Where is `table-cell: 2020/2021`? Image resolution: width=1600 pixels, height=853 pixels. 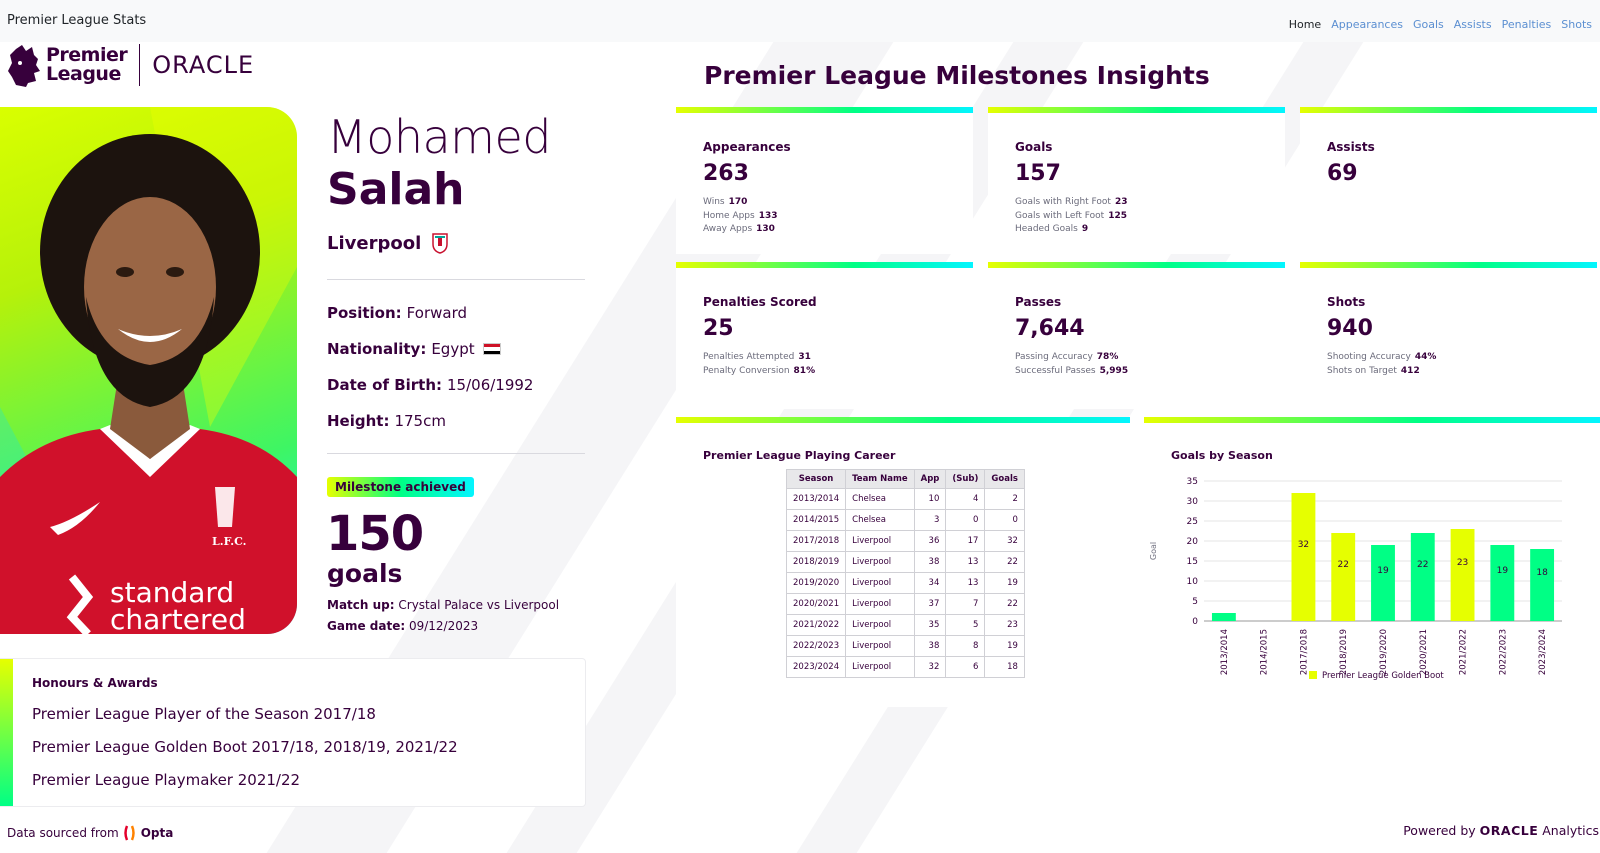 table-cell: 2020/2021 is located at coordinates (816, 604).